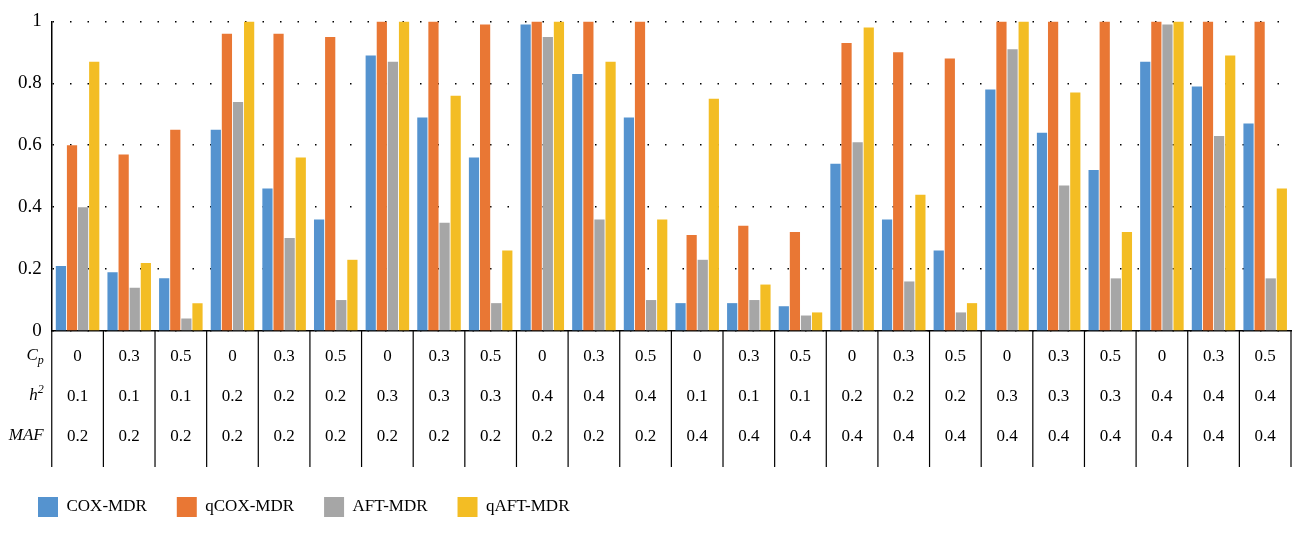  I want to click on category-label: 0.3 0.3 0.2, so click(439, 396).